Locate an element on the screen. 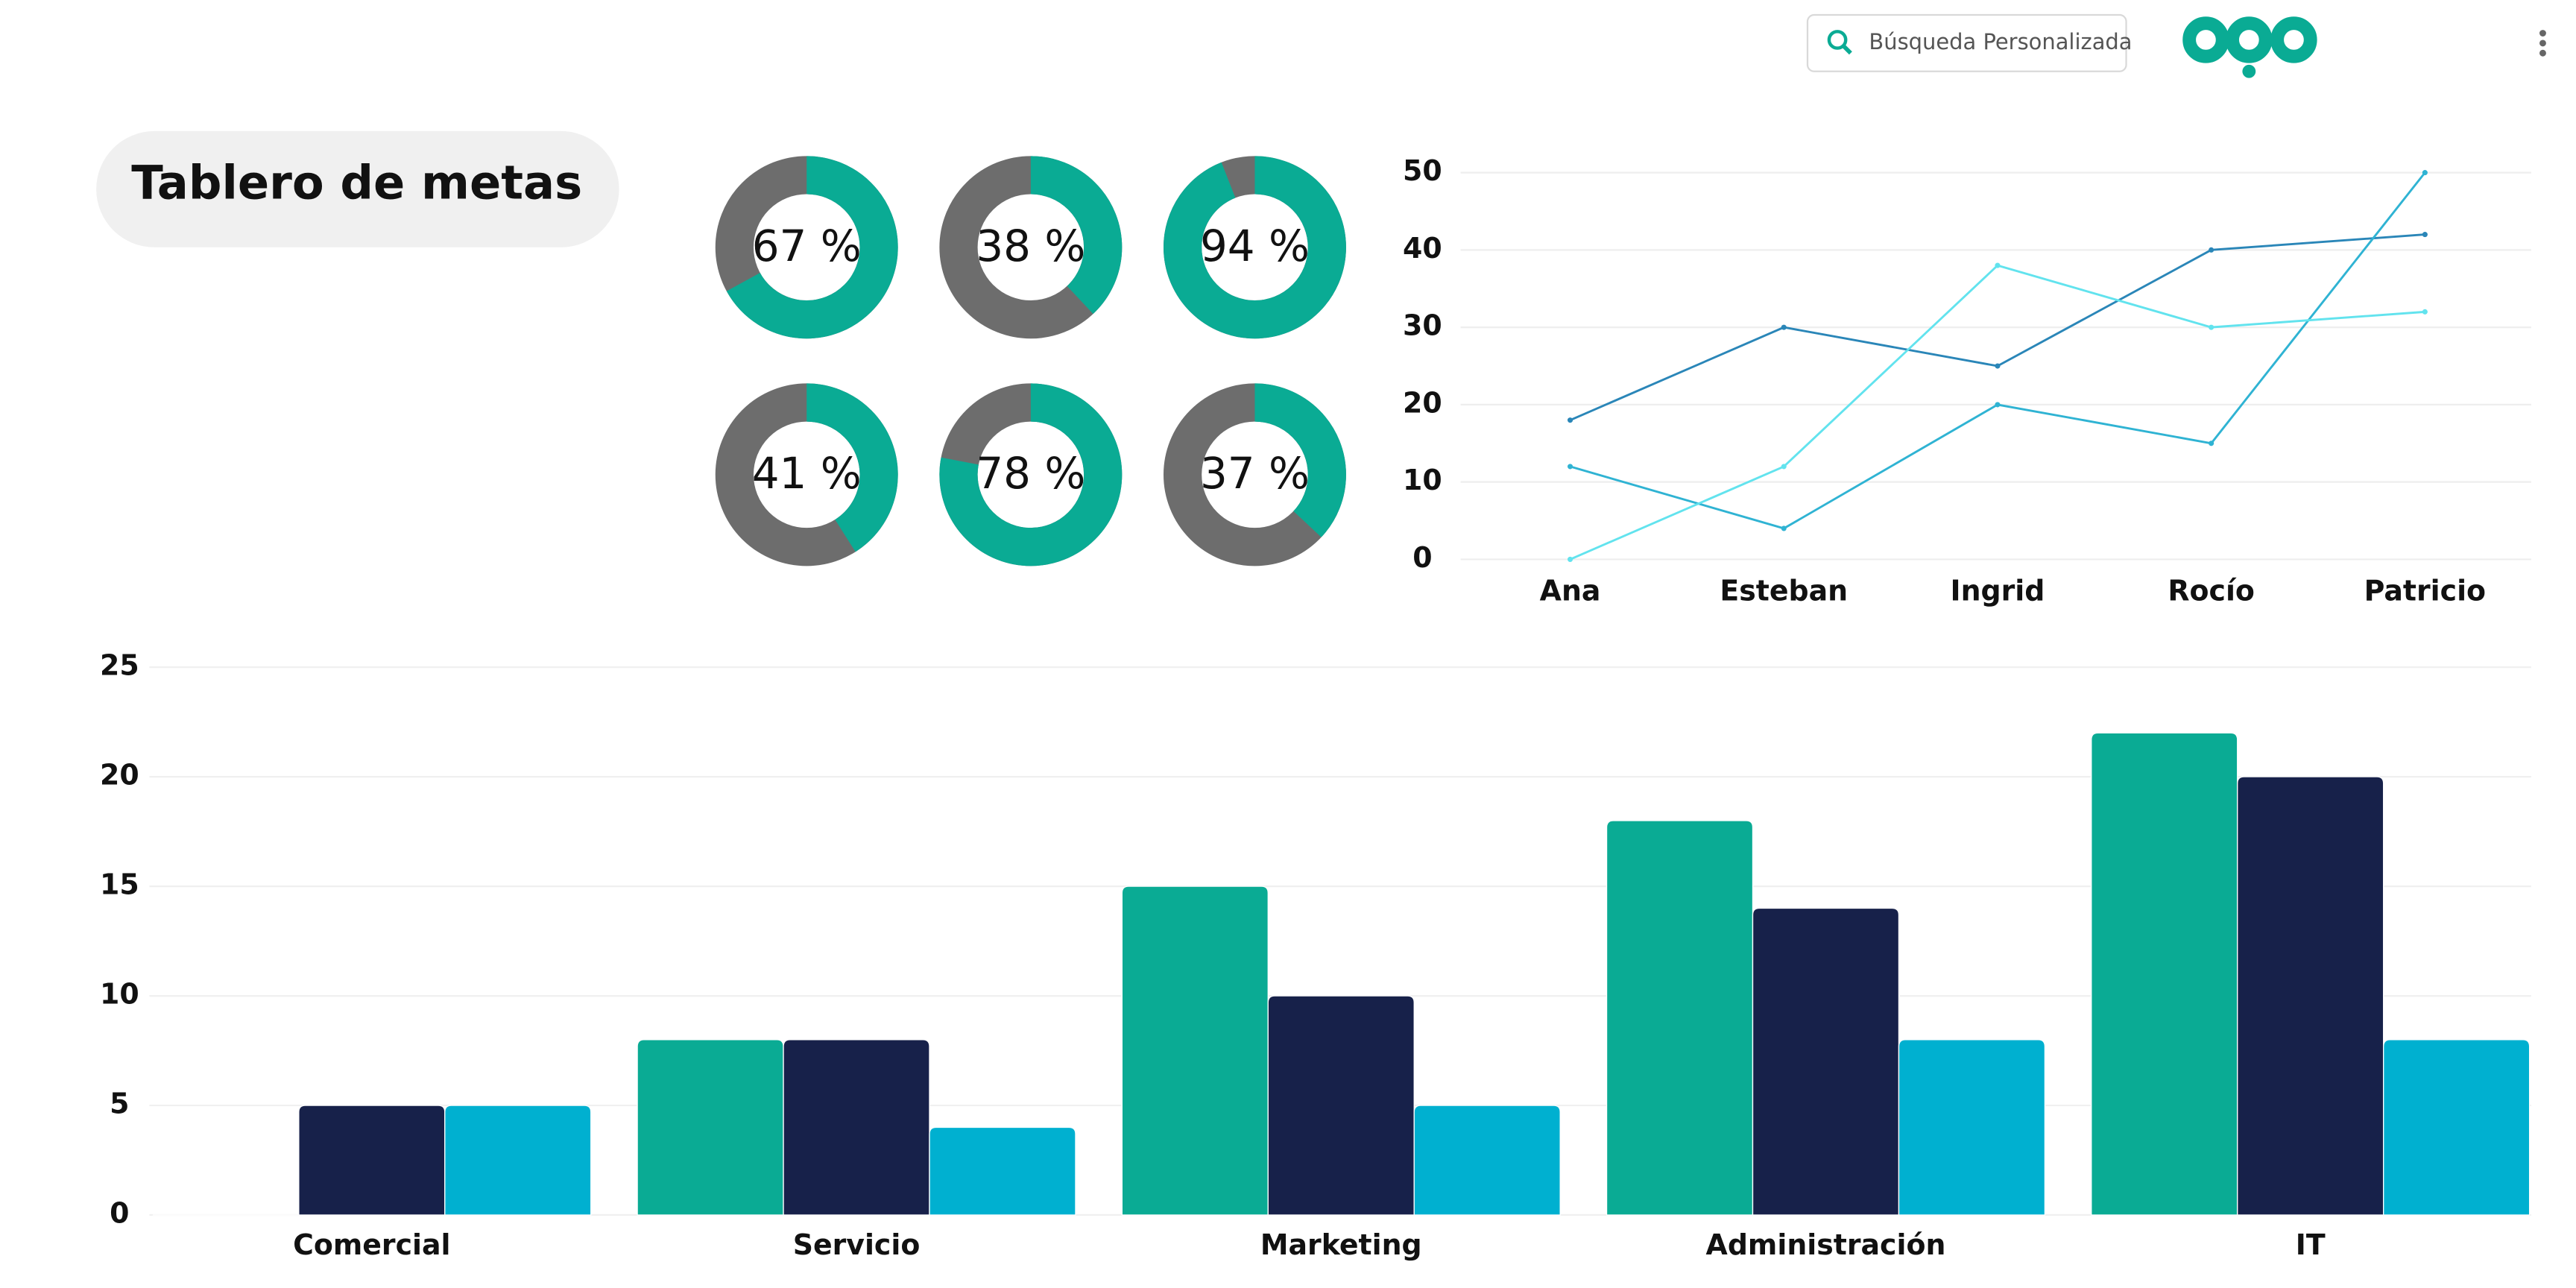 The height and width of the screenshot is (1288, 2576). x-tick-label: Ana is located at coordinates (1570, 590).